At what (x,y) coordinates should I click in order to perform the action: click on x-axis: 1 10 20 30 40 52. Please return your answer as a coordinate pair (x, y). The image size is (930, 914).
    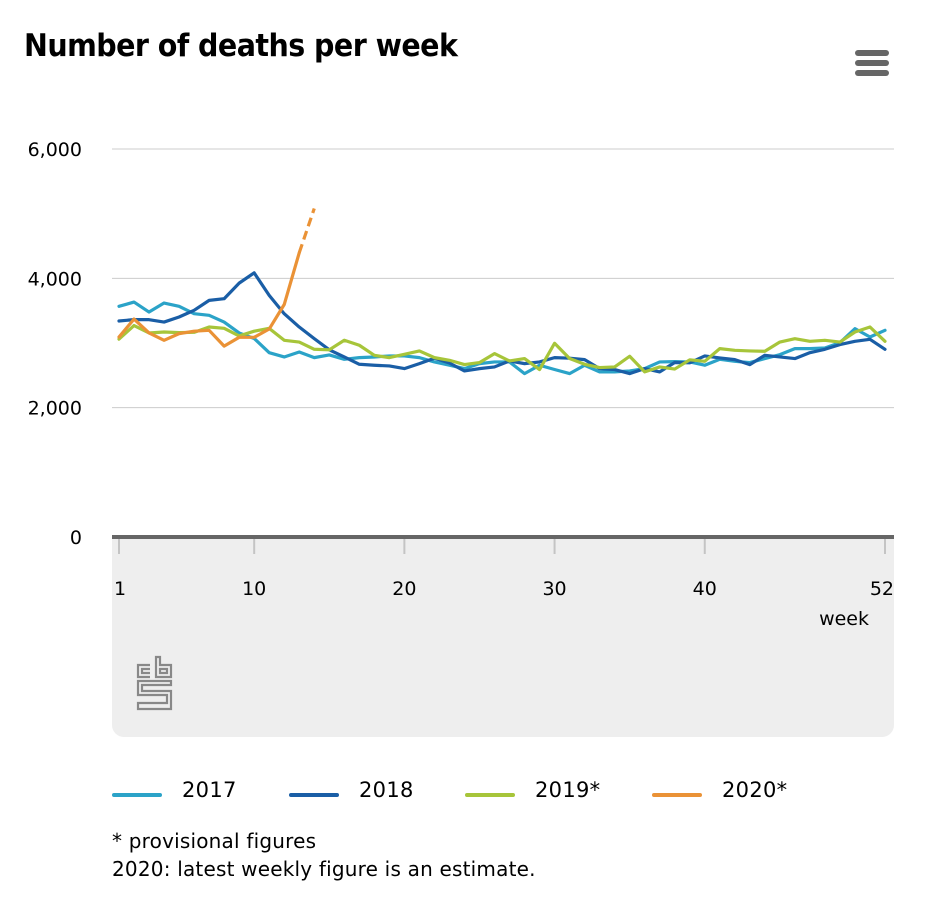
    Looking at the image, I should click on (503, 567).